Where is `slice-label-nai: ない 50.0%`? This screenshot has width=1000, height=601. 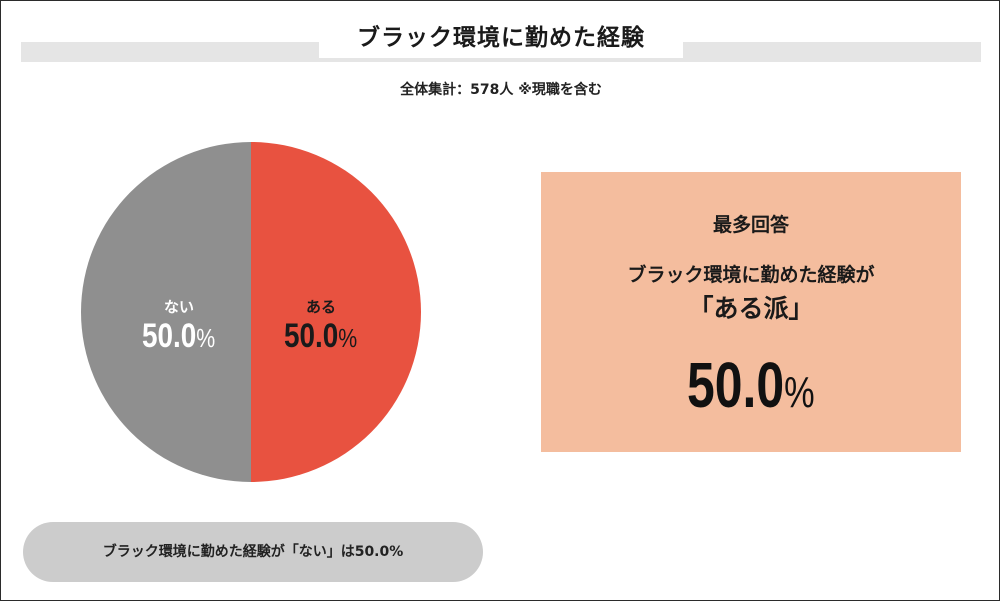 slice-label-nai: ない 50.0% is located at coordinates (179, 328).